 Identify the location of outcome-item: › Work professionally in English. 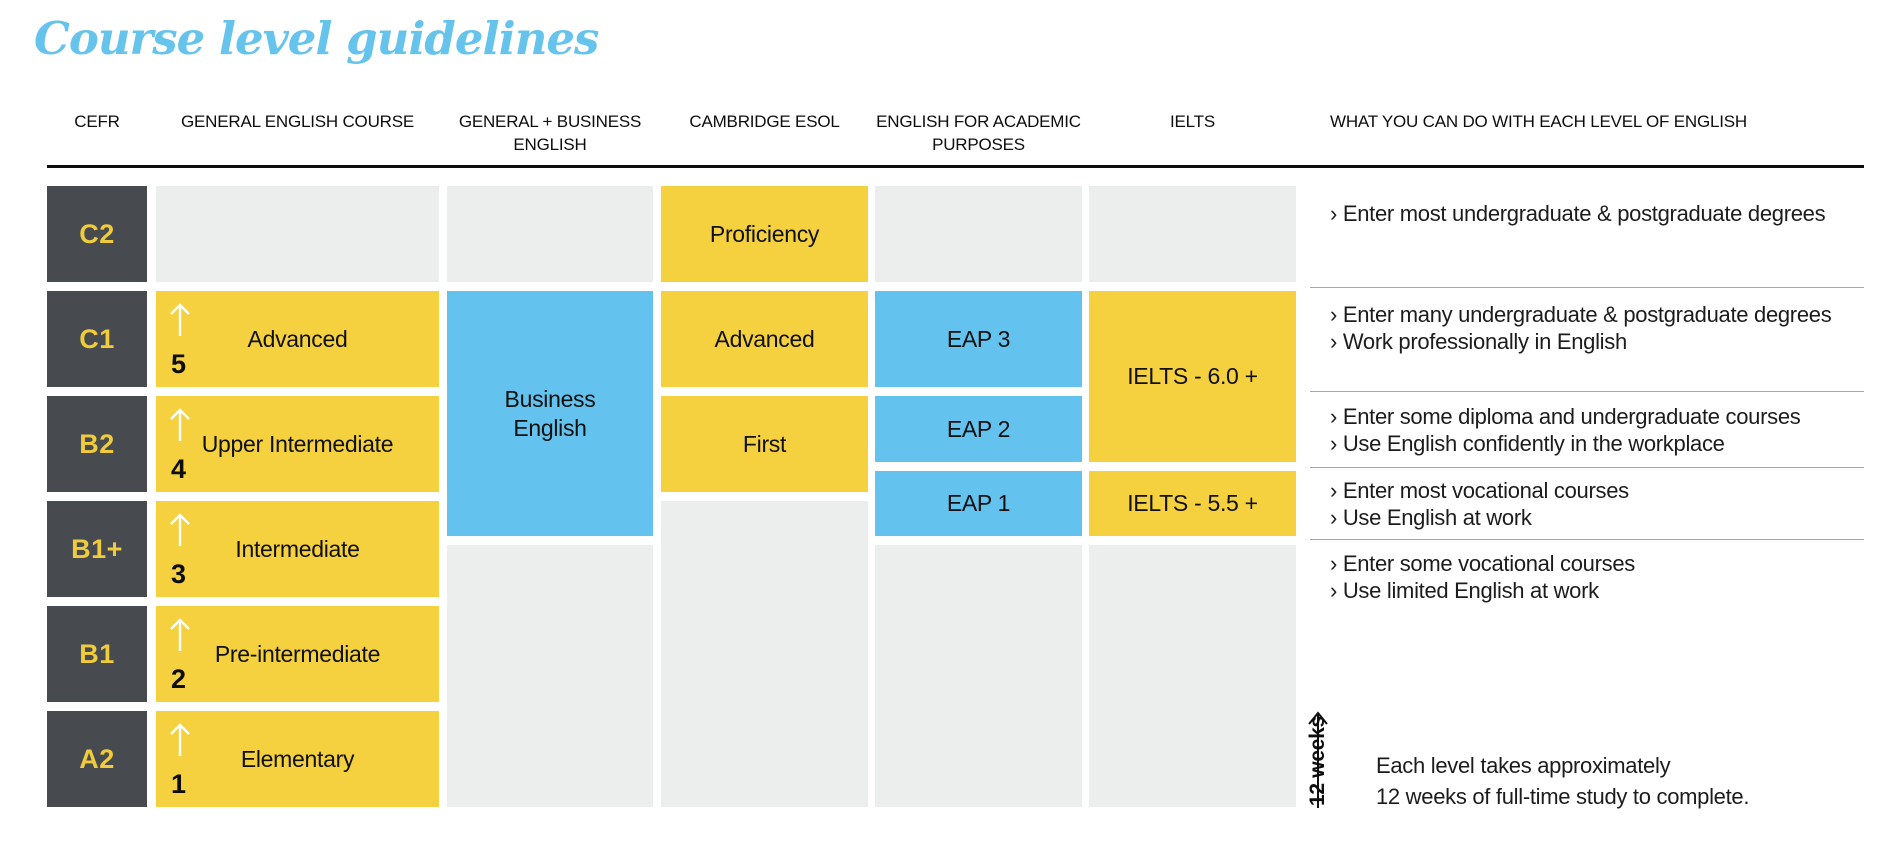
(1478, 341).